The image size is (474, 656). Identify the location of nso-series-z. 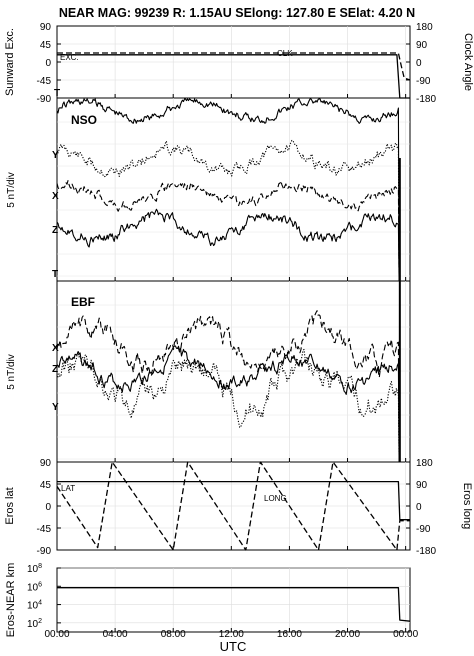
(228, 245).